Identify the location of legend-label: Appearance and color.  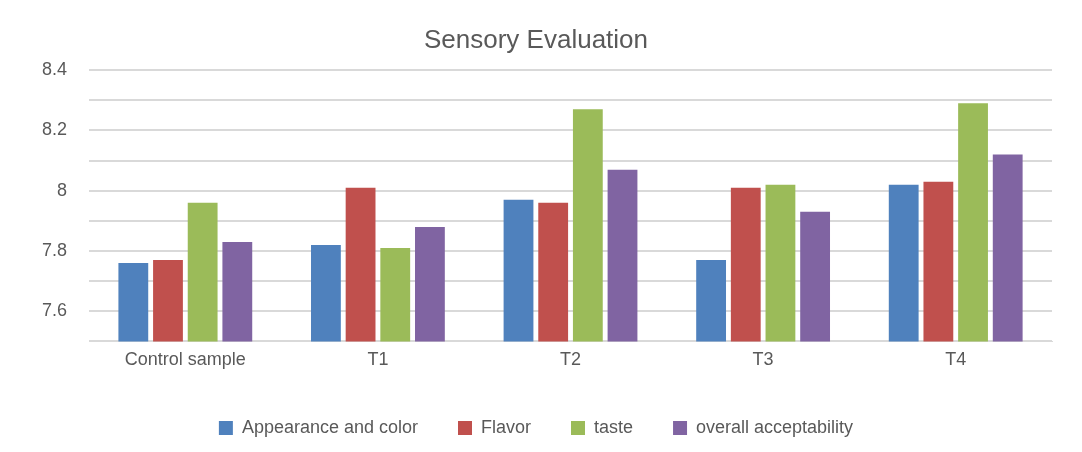
(330, 426).